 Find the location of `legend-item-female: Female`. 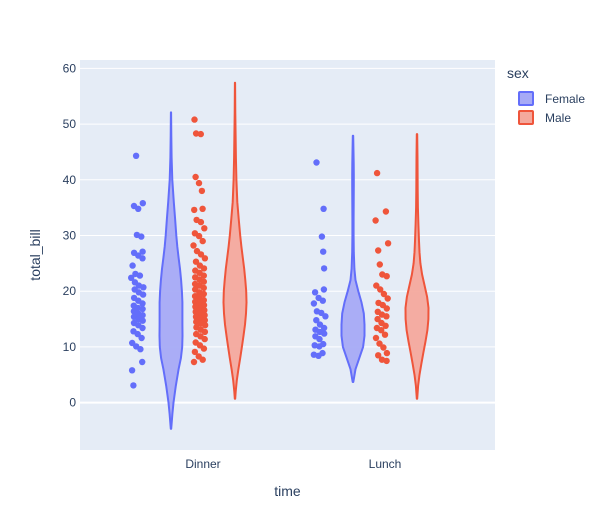

legend-item-female: Female is located at coordinates (551, 98).